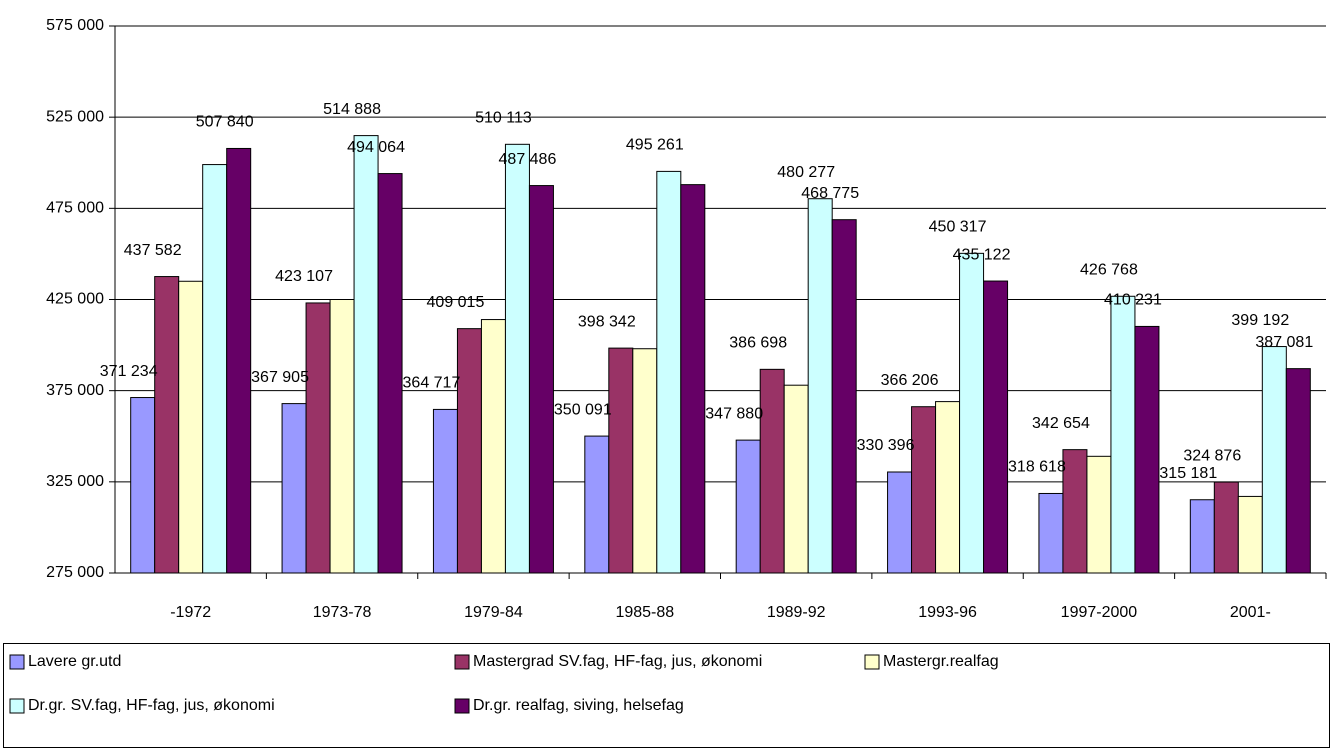 This screenshot has height=753, width=1337. What do you see at coordinates (1099, 612) in the screenshot?
I see `x-tick-label: 1997-2000` at bounding box center [1099, 612].